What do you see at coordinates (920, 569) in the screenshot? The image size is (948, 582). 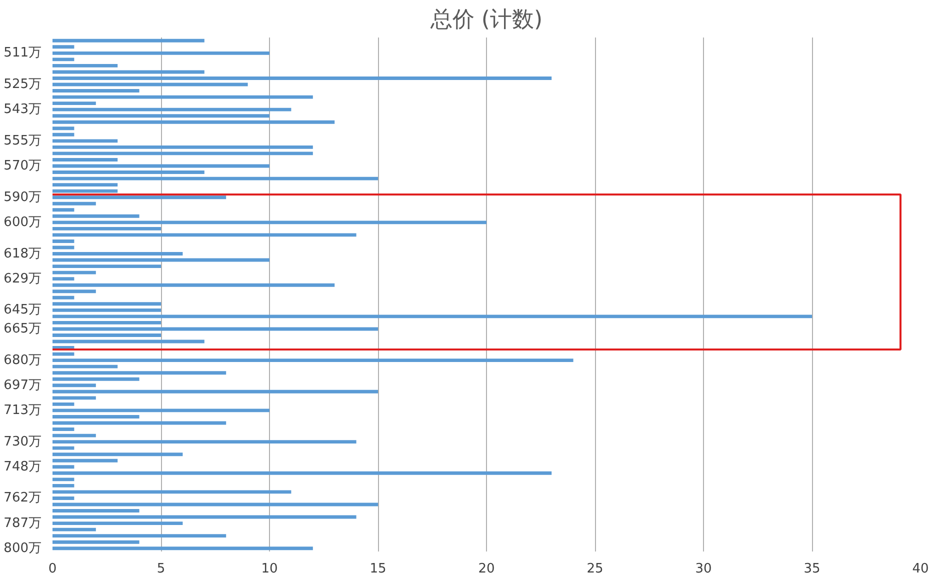 I see `x-tick-label: 40` at bounding box center [920, 569].